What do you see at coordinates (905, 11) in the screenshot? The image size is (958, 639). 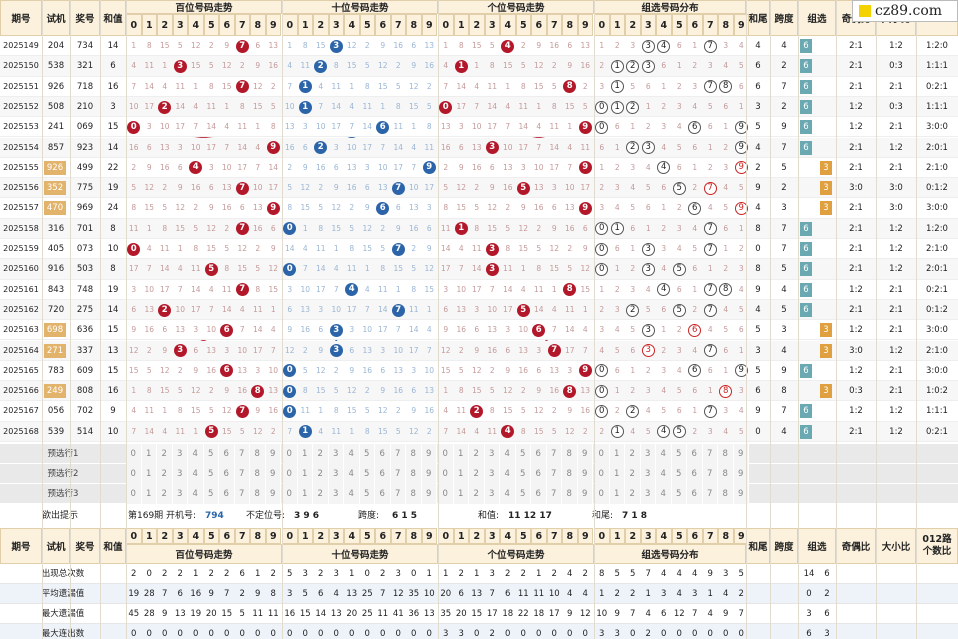 I see `site-logo: cz89.com` at bounding box center [905, 11].